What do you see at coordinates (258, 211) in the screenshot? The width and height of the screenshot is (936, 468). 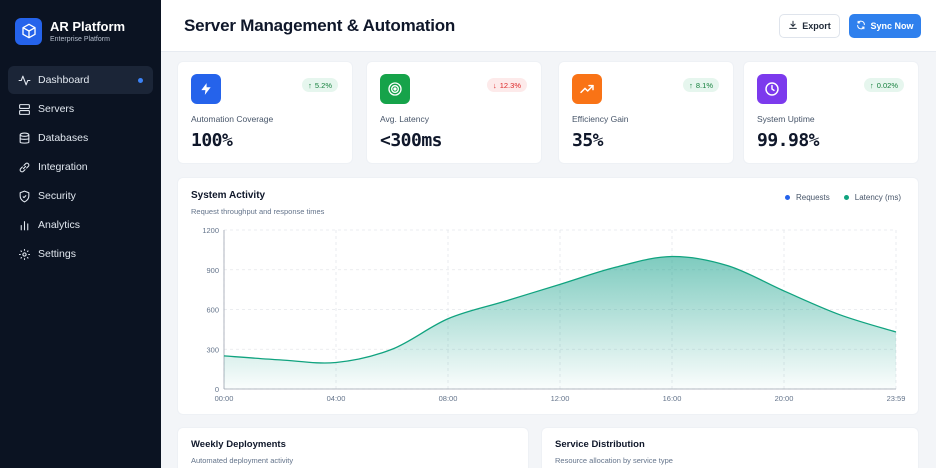 I see `card-subtitle: Request throughput and response times` at bounding box center [258, 211].